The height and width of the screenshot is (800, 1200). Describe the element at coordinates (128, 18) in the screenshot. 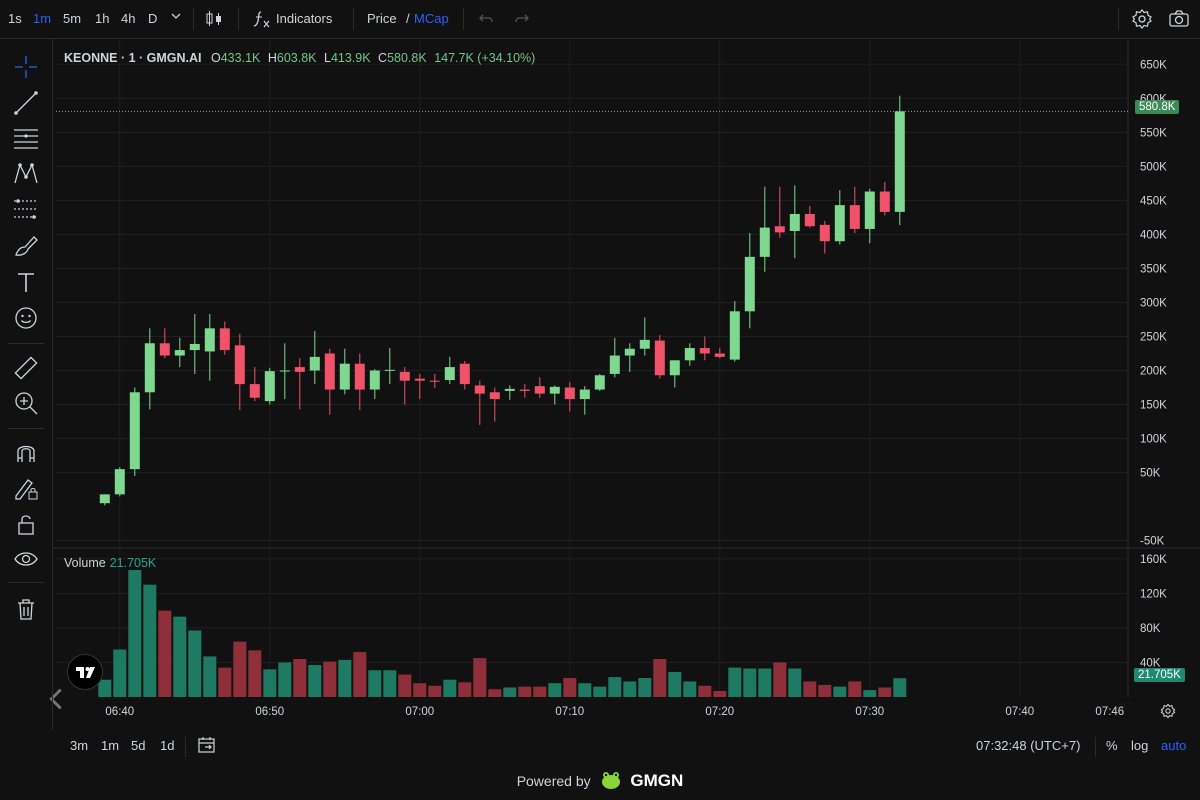

I see `interval-4h: 4h` at that location.